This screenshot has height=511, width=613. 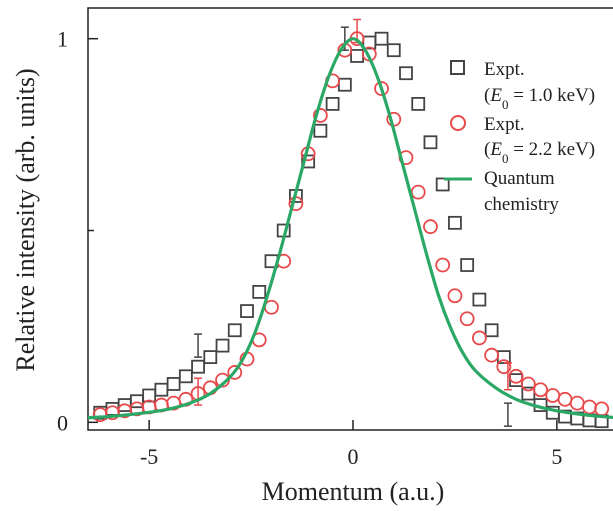 I want to click on y-axis-label: Relative intensity (arb. units), so click(x=25, y=219).